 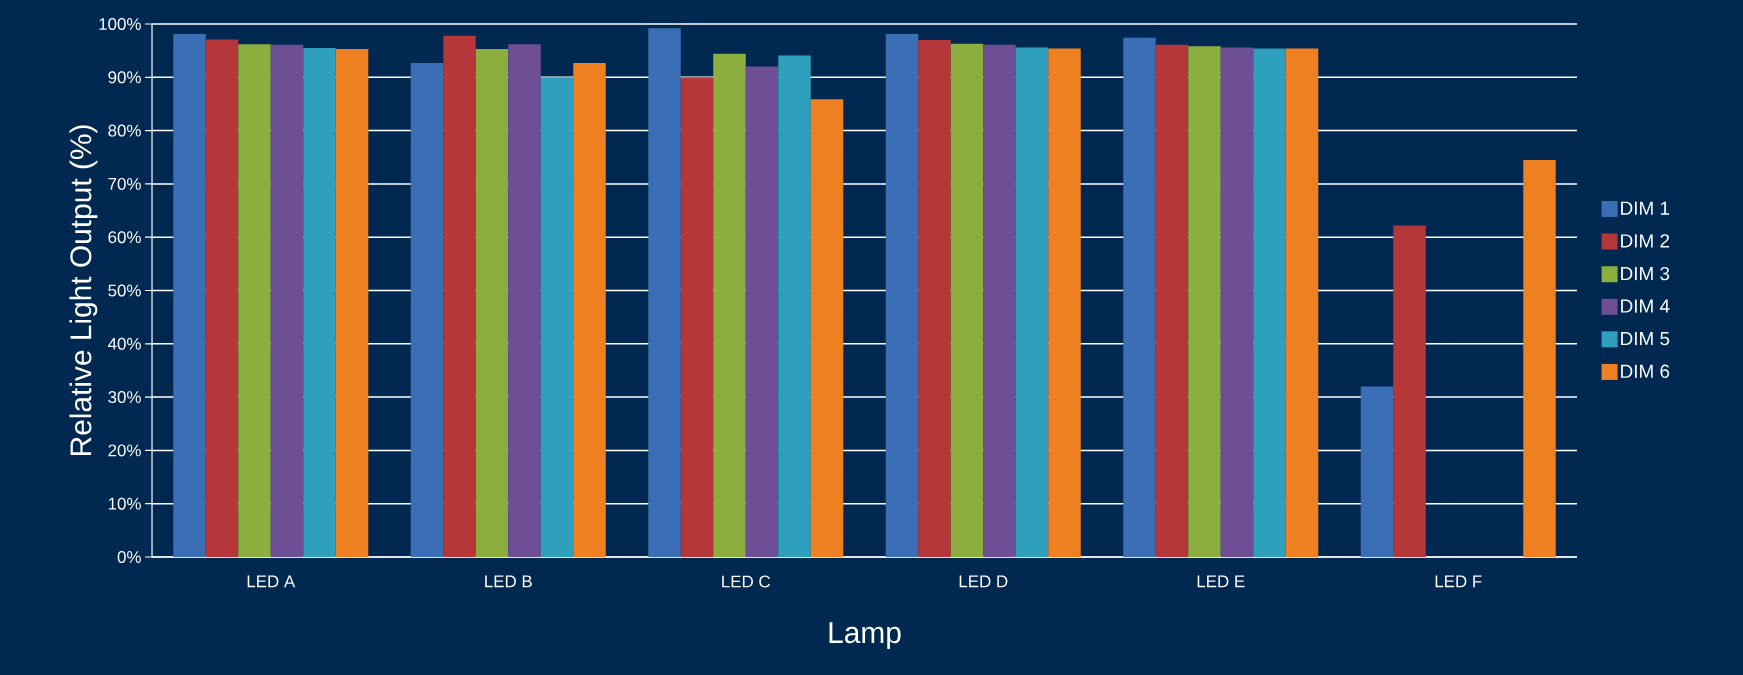 I want to click on y-tick-label: 40%, so click(x=124, y=343).